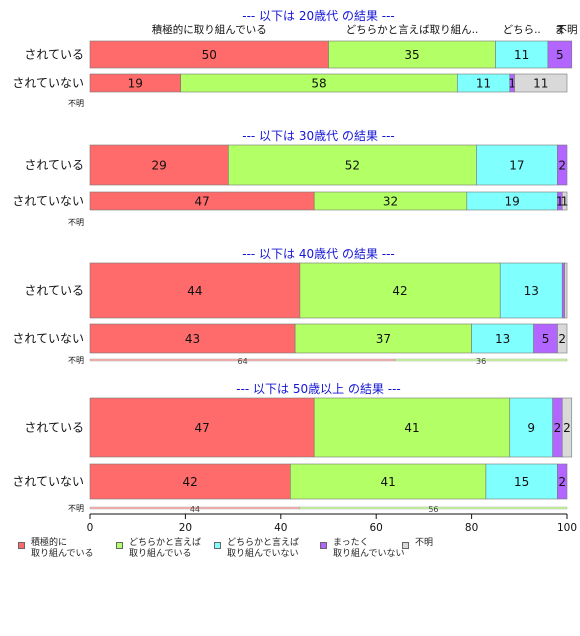  I want to click on bar-value-label: 37, so click(383, 339).